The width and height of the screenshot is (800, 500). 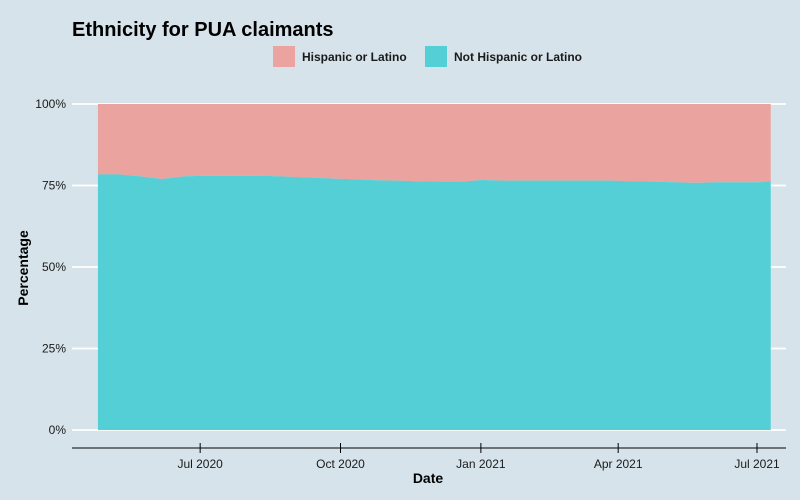 I want to click on x-tick-label: Jul 2021, so click(x=757, y=464).